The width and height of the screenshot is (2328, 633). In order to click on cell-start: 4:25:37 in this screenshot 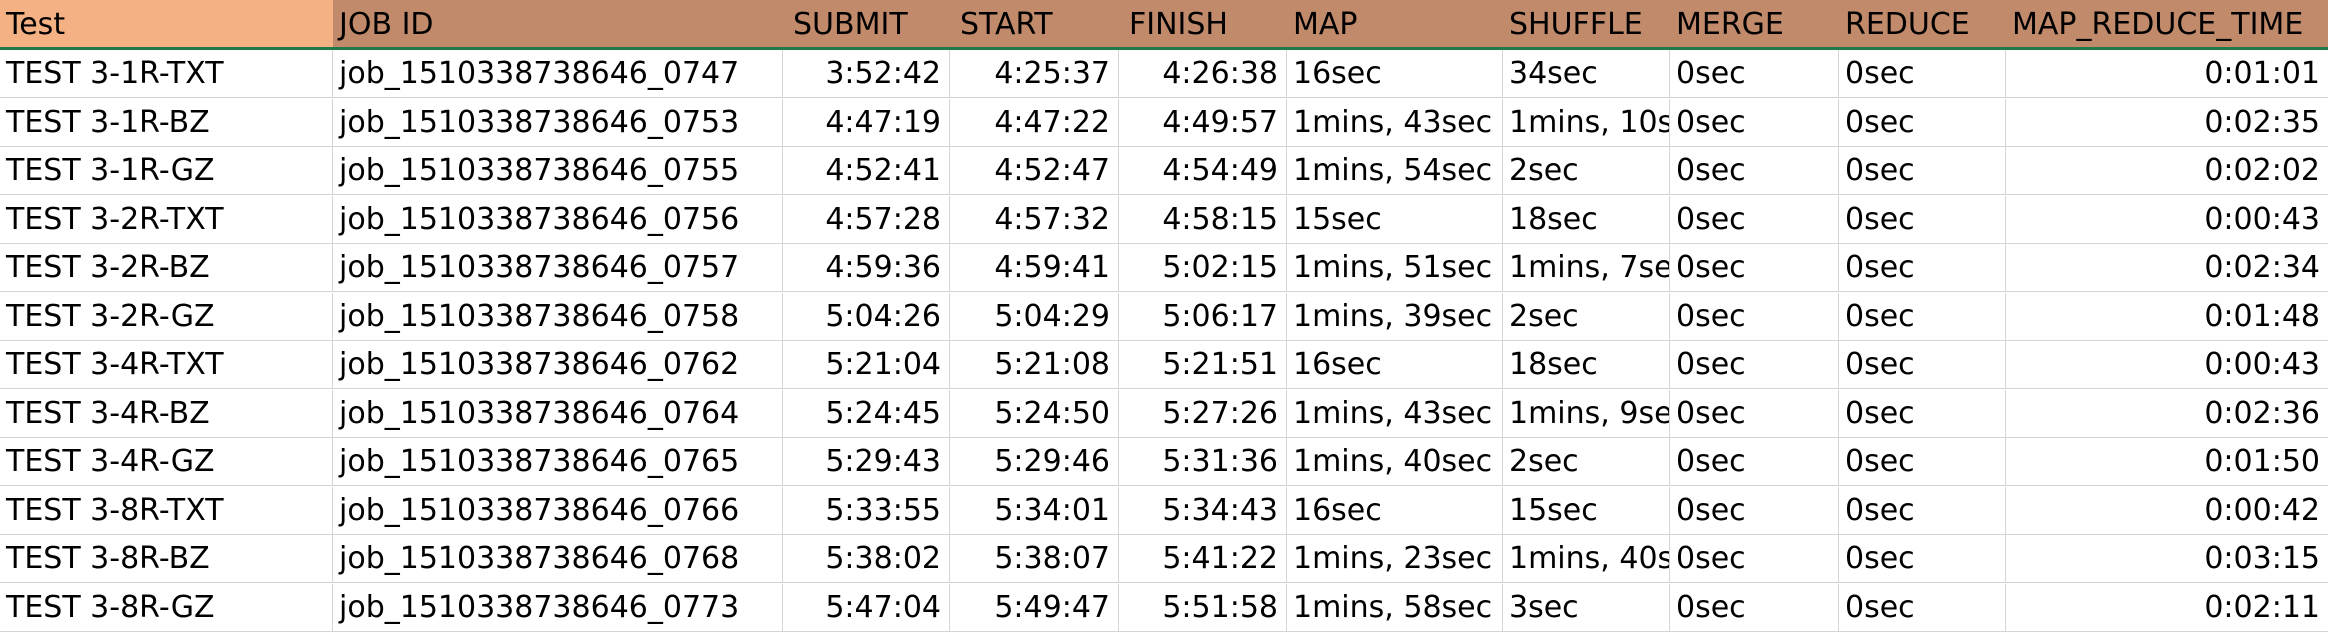, I will do `click(1034, 73)`.